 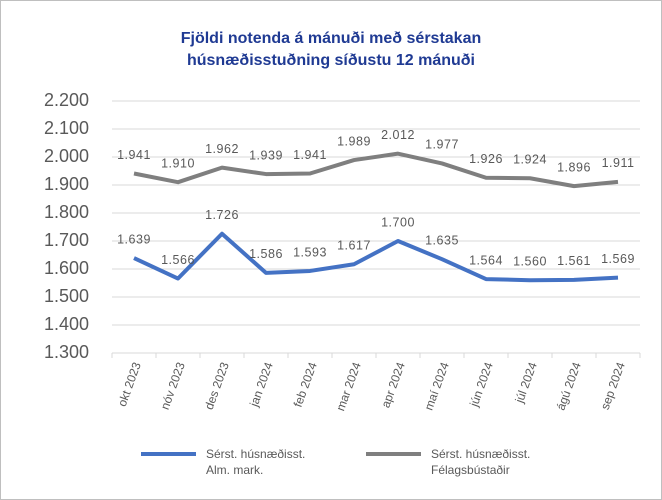 I want to click on x-tick-label: des 2023, so click(x=217, y=385).